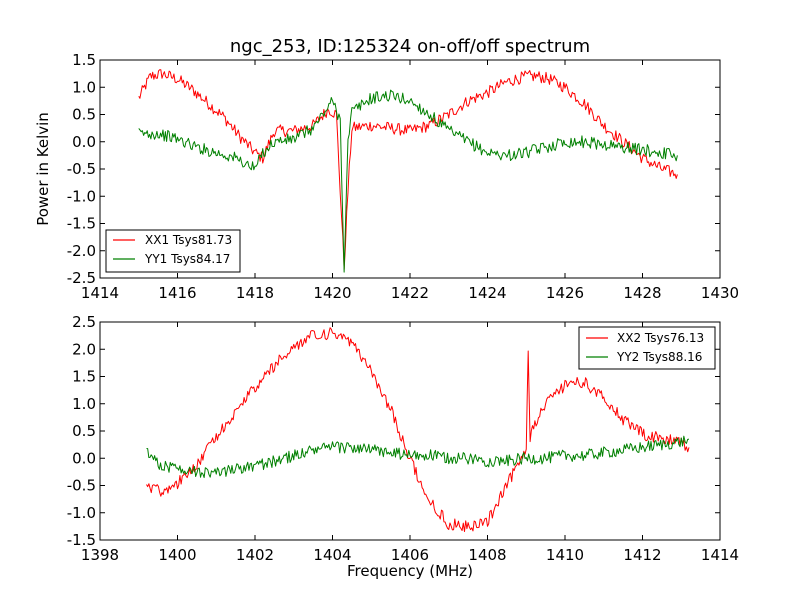 This screenshot has height=600, width=800. Describe the element at coordinates (660, 338) in the screenshot. I see `bottom-legend-label-xx2: XX2 Tsys76.13` at that location.